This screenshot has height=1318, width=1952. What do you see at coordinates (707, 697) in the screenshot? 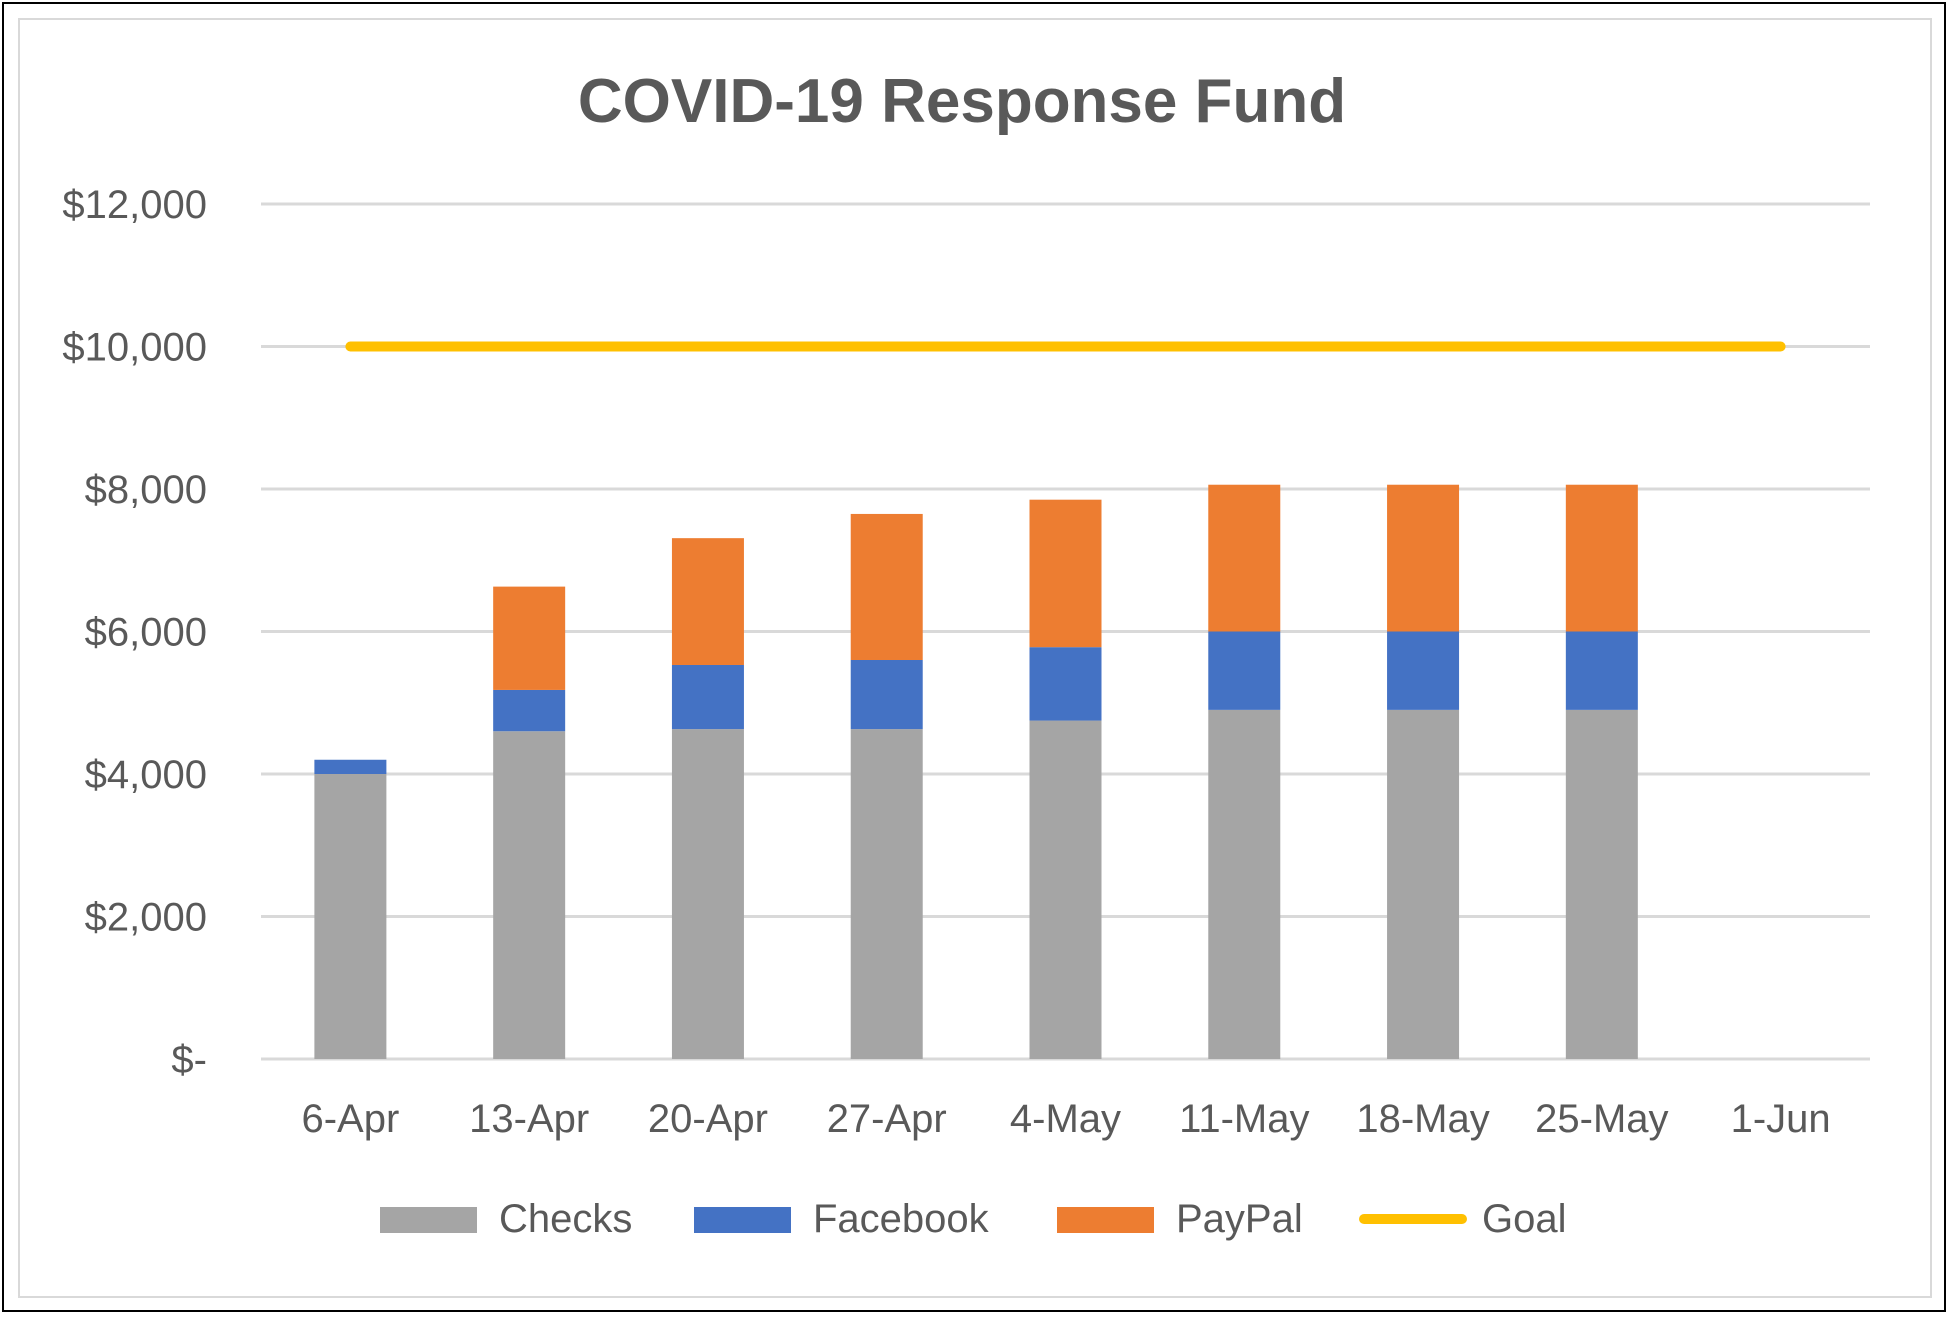
I see `bar-facebook-20-apr` at bounding box center [707, 697].